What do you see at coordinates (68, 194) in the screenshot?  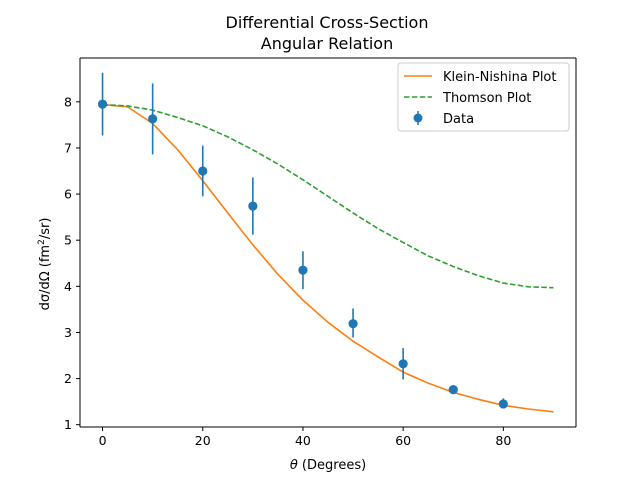 I see `y-tick-label: 6` at bounding box center [68, 194].